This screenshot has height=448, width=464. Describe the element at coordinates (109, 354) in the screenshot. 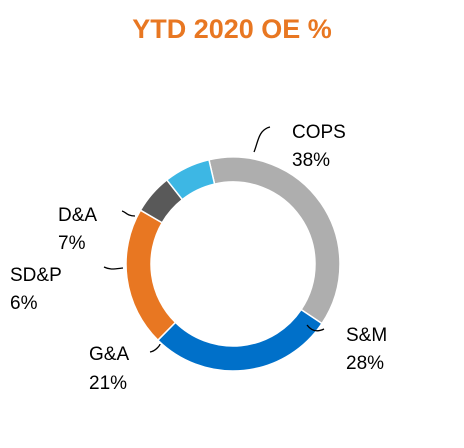

I see `slice-name-label: G&A` at that location.